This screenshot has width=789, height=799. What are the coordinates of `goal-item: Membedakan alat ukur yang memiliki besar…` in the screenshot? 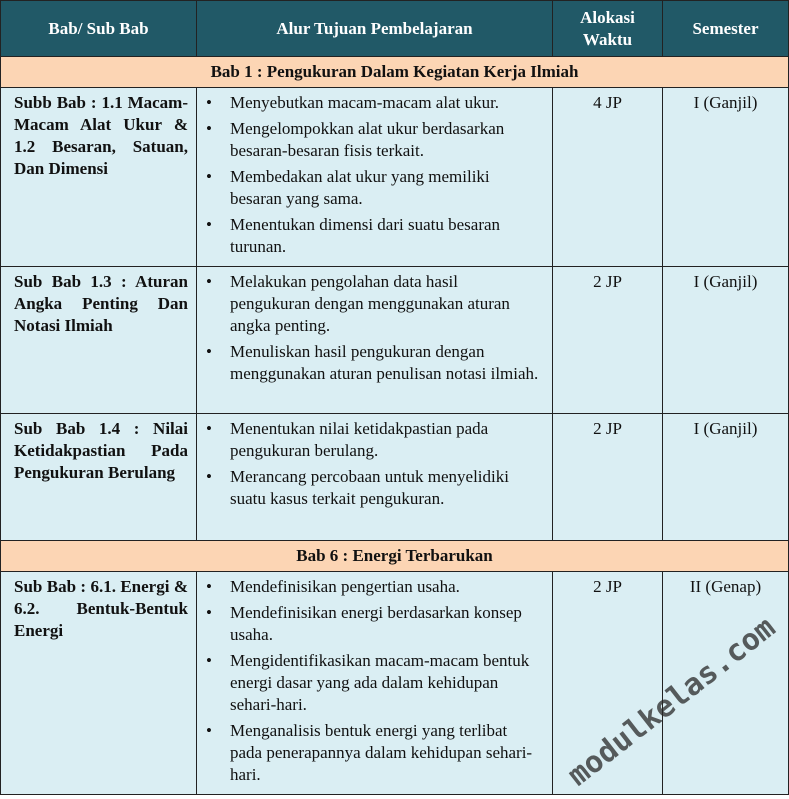 It's located at (372, 188).